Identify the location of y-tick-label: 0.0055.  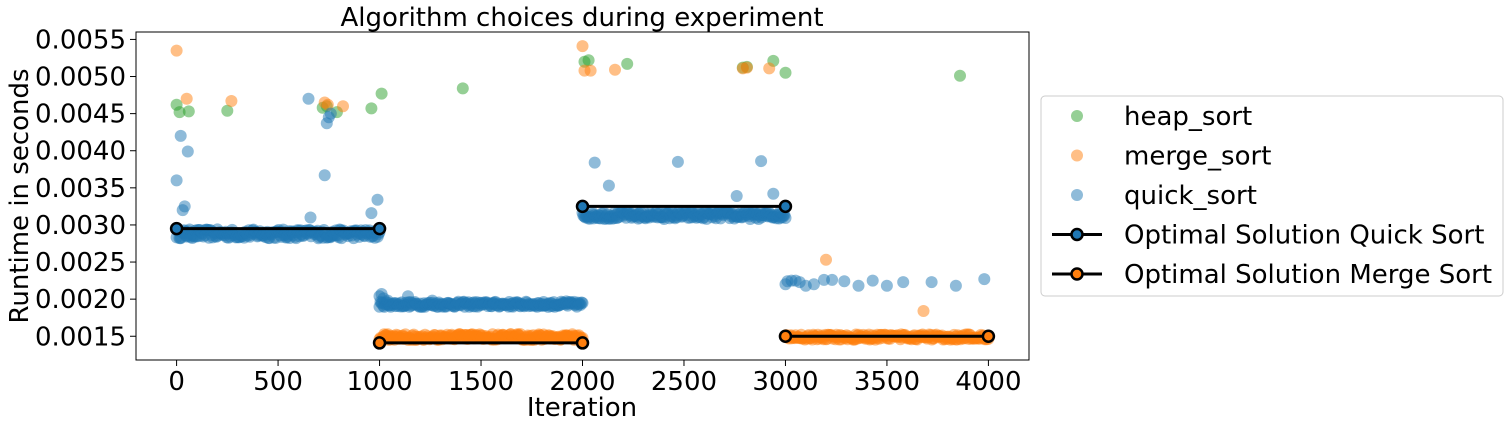
(80, 40).